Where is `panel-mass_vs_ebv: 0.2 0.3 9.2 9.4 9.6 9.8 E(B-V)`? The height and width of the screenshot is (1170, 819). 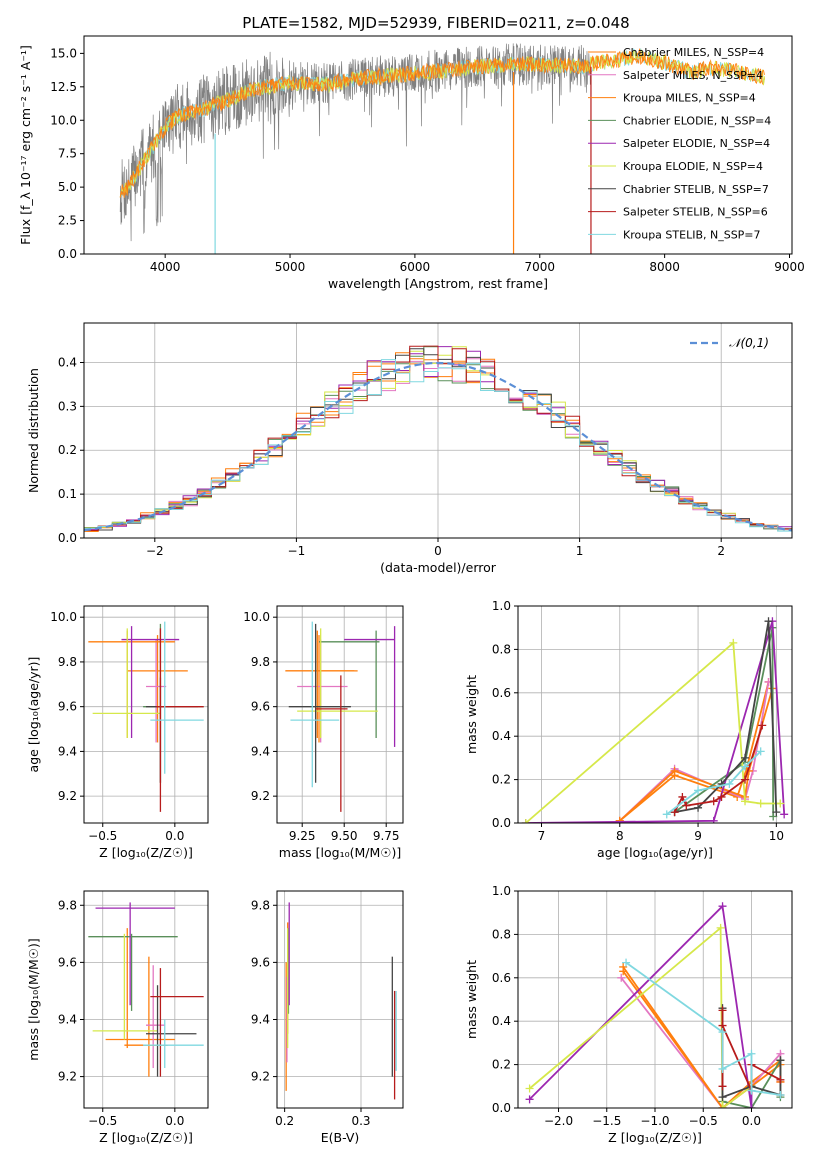
panel-mass_vs_ebv: 0.2 0.3 9.2 9.4 9.6 9.8 E(B-V) is located at coordinates (327, 1017).